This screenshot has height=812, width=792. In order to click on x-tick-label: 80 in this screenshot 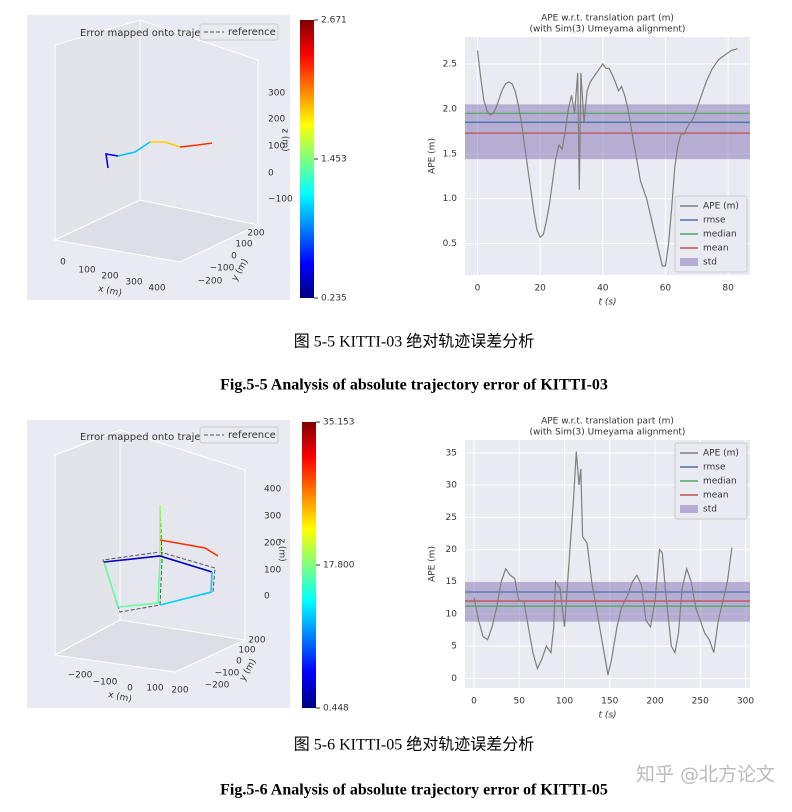, I will do `click(728, 289)`.